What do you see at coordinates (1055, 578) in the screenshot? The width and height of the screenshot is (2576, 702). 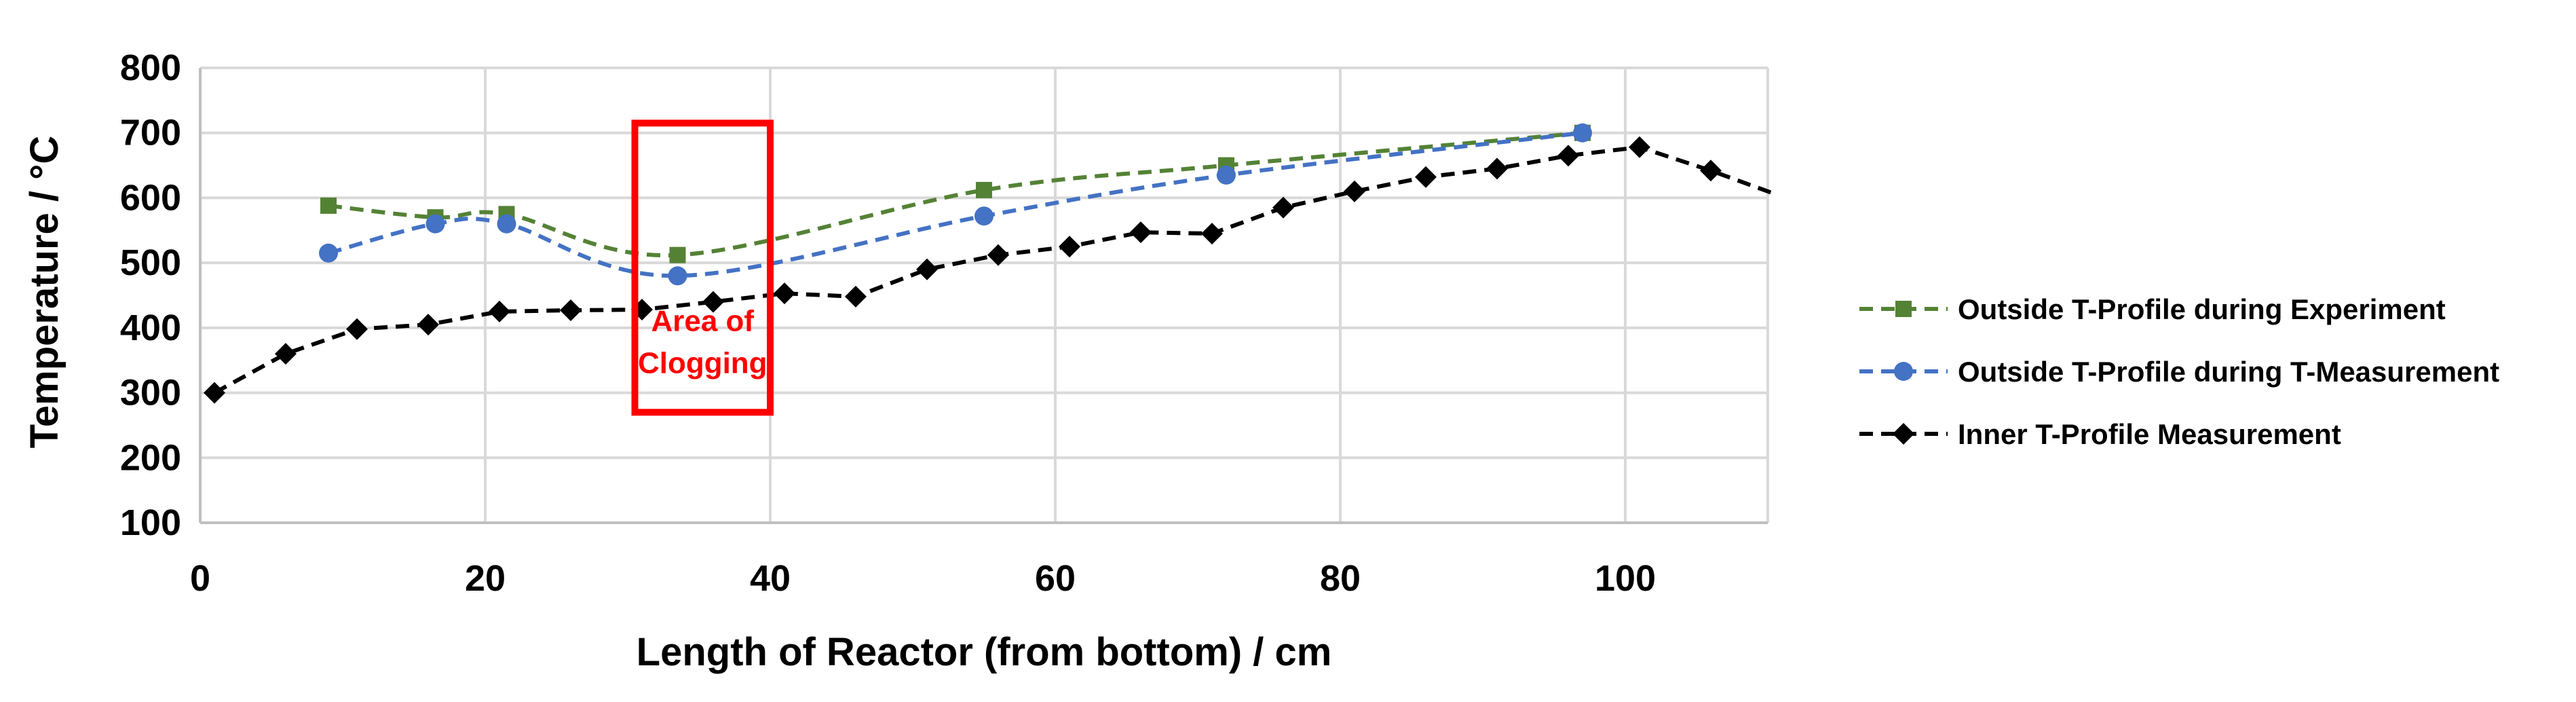 I see `x-tick-label: 60` at bounding box center [1055, 578].